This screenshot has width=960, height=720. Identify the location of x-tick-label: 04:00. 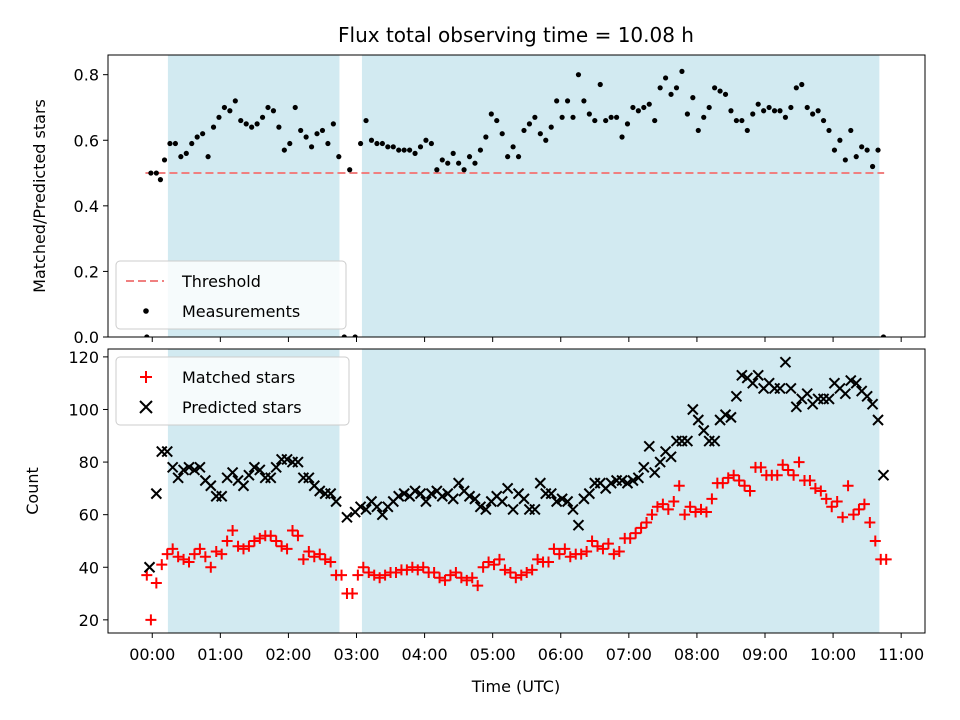
(425, 654).